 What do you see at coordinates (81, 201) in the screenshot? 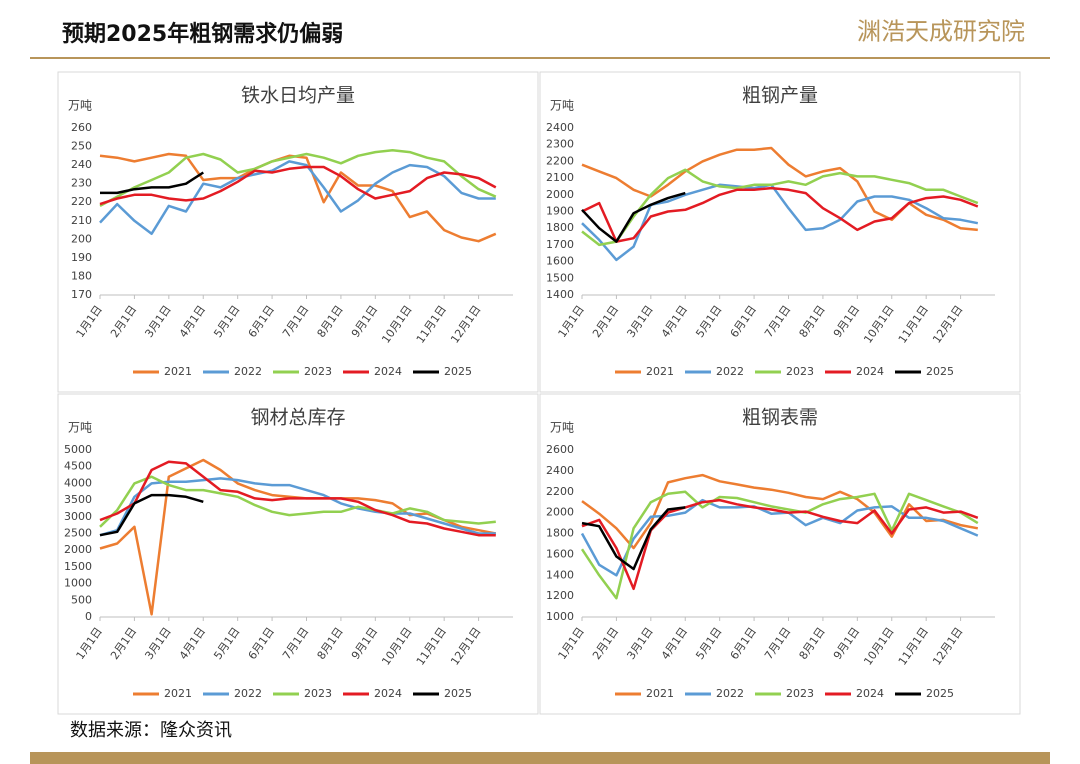
I see `y-tick-label: 220` at bounding box center [81, 201].